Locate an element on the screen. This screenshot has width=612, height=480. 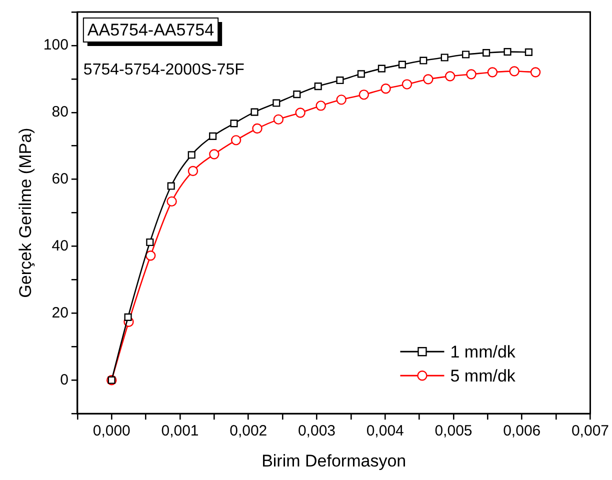
x-tick-label: 0,002 is located at coordinates (249, 431).